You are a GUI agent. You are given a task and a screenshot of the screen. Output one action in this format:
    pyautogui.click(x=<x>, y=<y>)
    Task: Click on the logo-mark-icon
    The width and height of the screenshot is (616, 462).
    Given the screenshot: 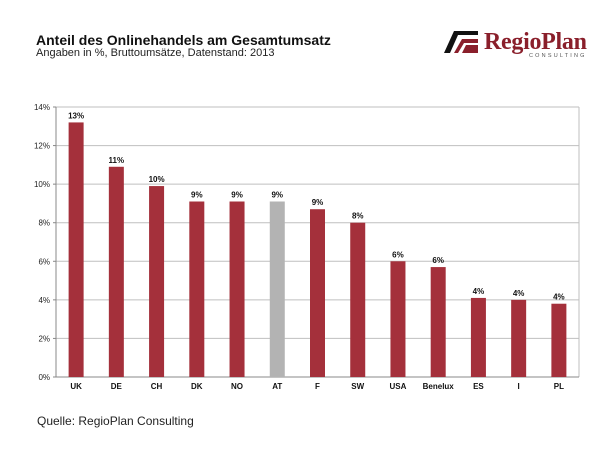 What is the action you would take?
    pyautogui.click(x=461, y=42)
    